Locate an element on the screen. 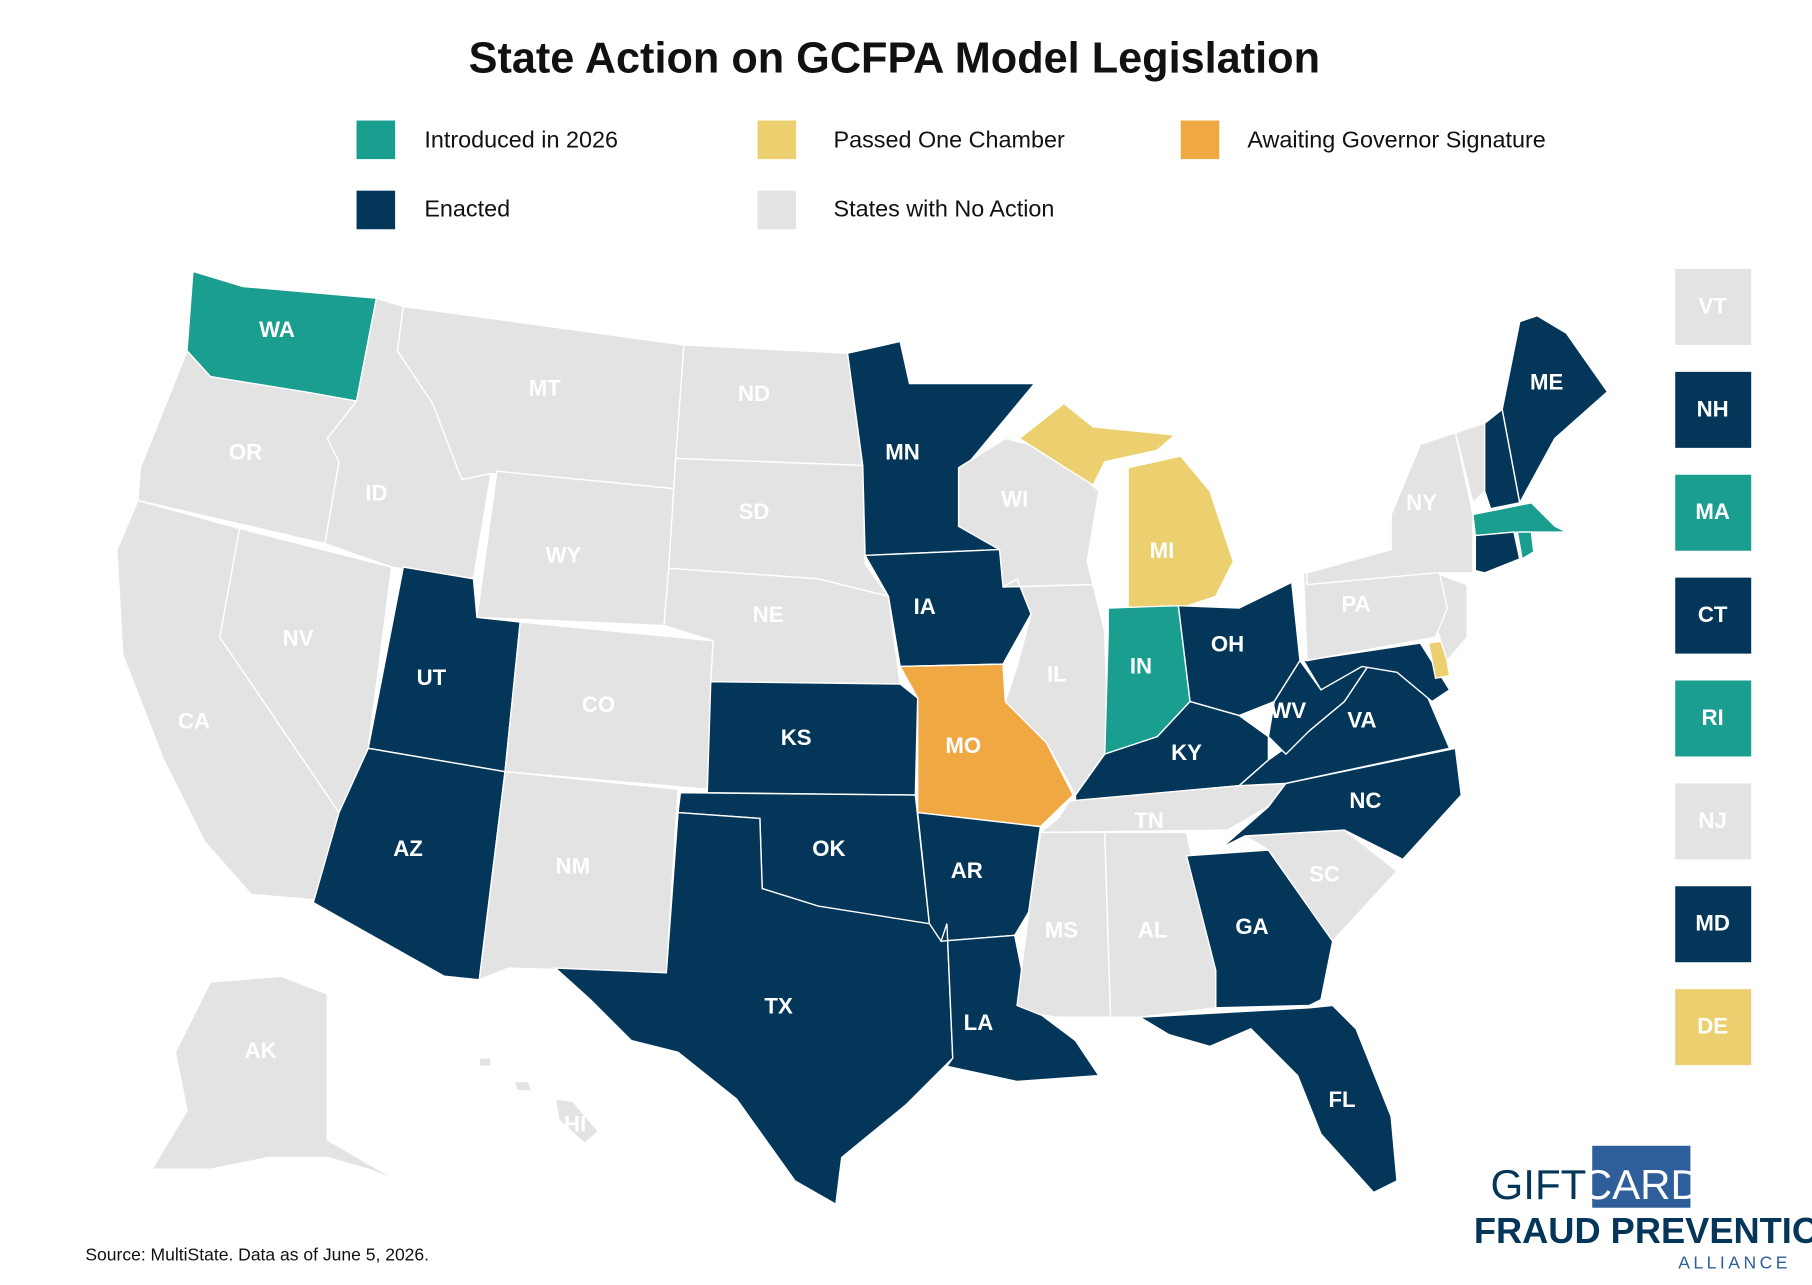  state-box-label: DE is located at coordinates (1712, 1026).